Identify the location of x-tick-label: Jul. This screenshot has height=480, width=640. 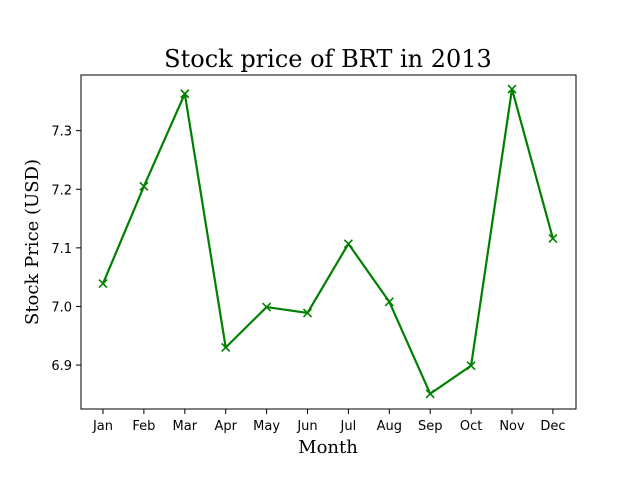
(348, 426).